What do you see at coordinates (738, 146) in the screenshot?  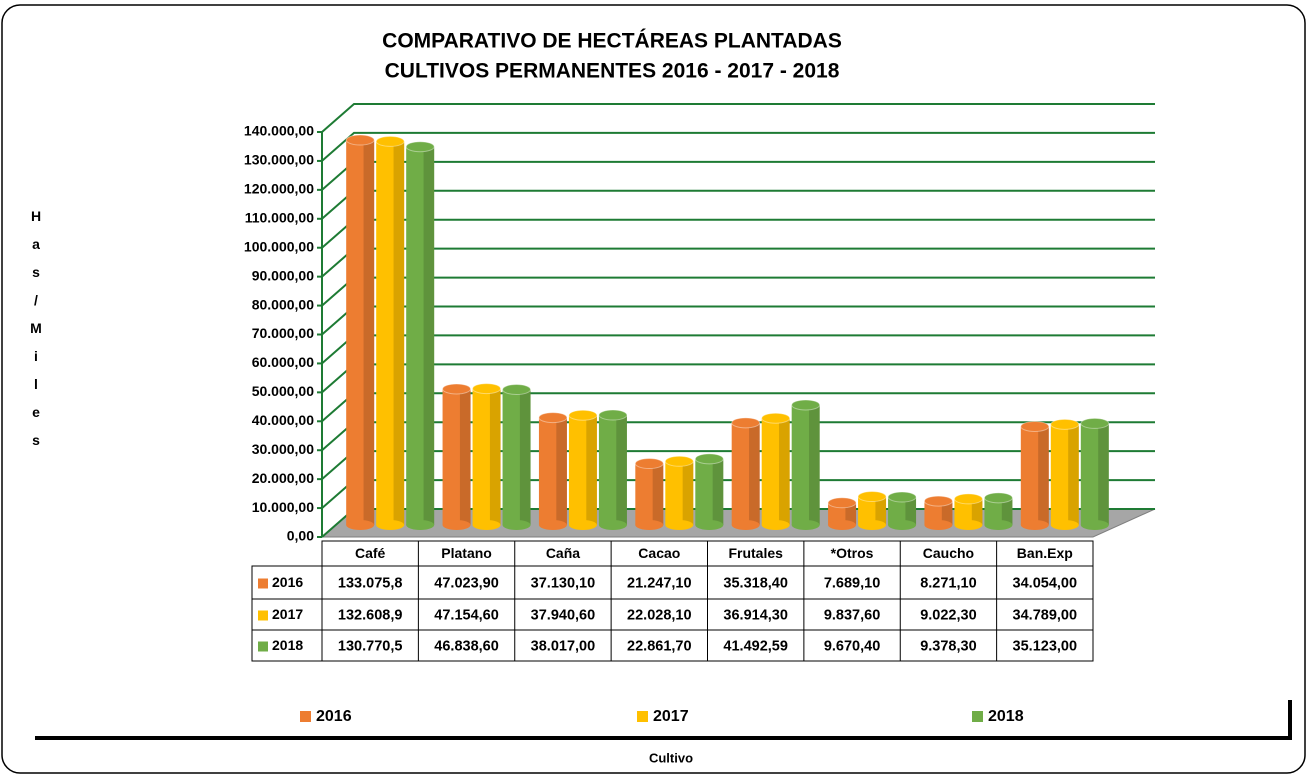 I see `grid-line` at bounding box center [738, 146].